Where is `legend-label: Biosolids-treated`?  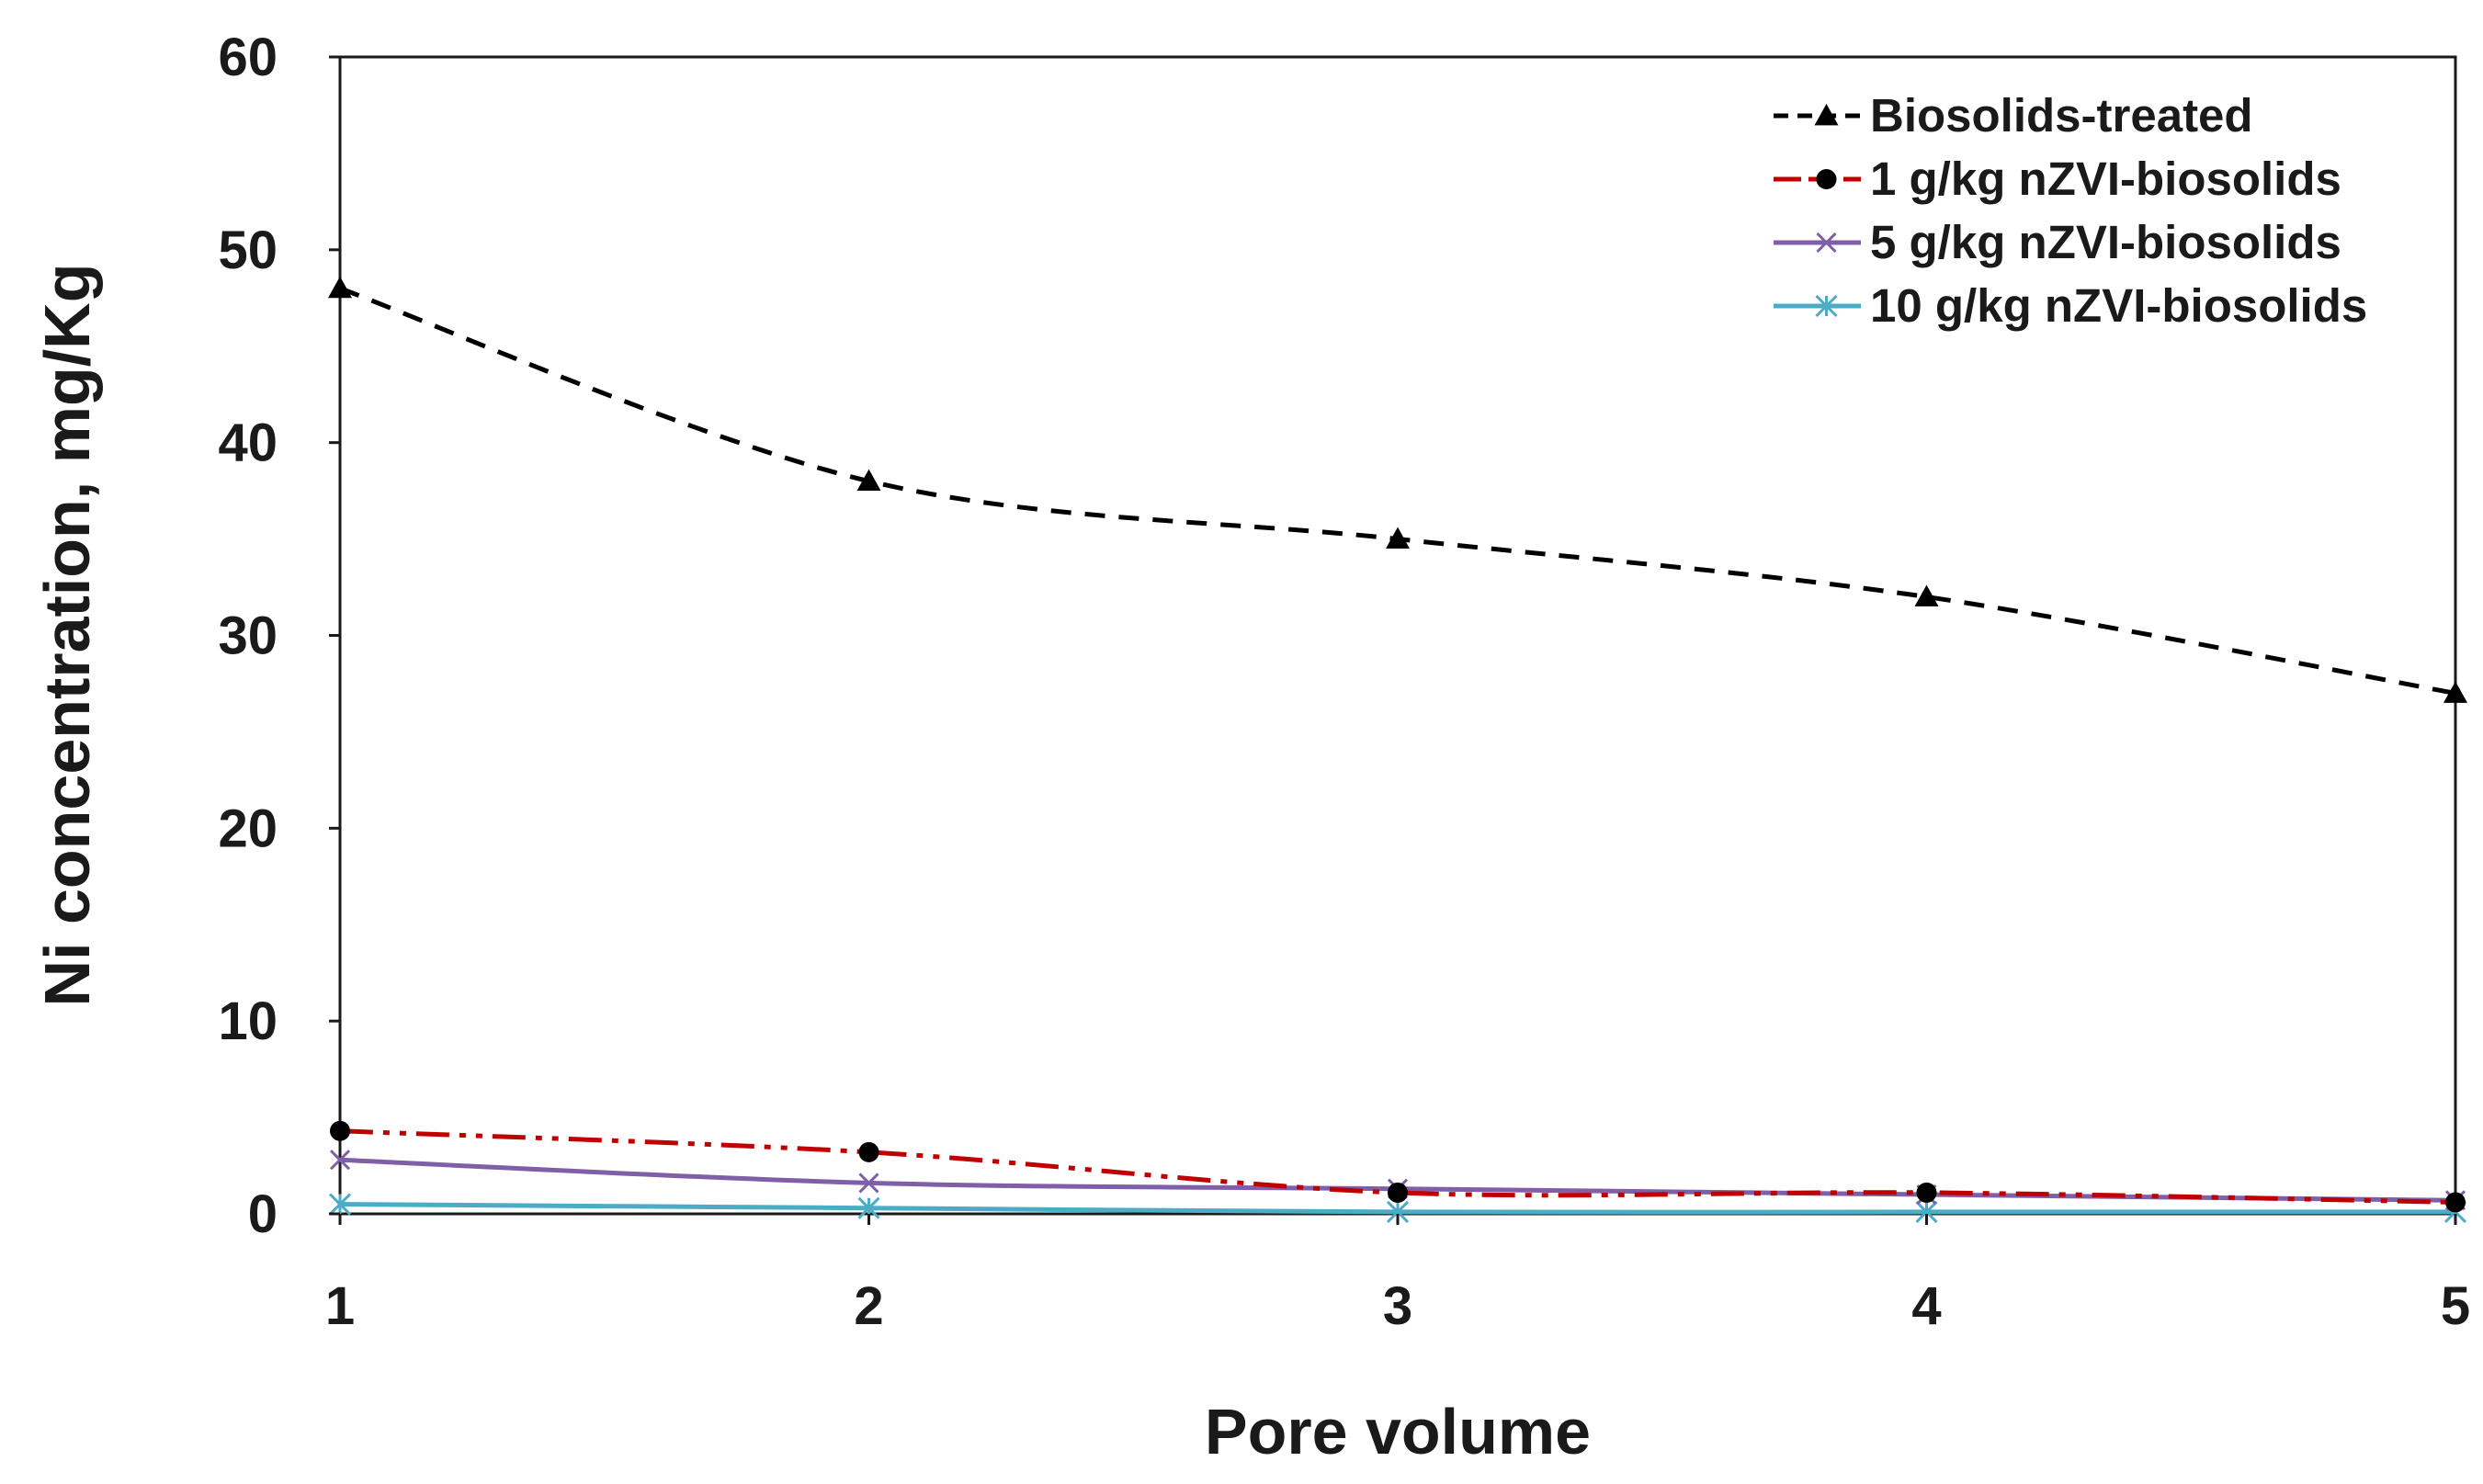
legend-label: Biosolids-treated is located at coordinates (2061, 116).